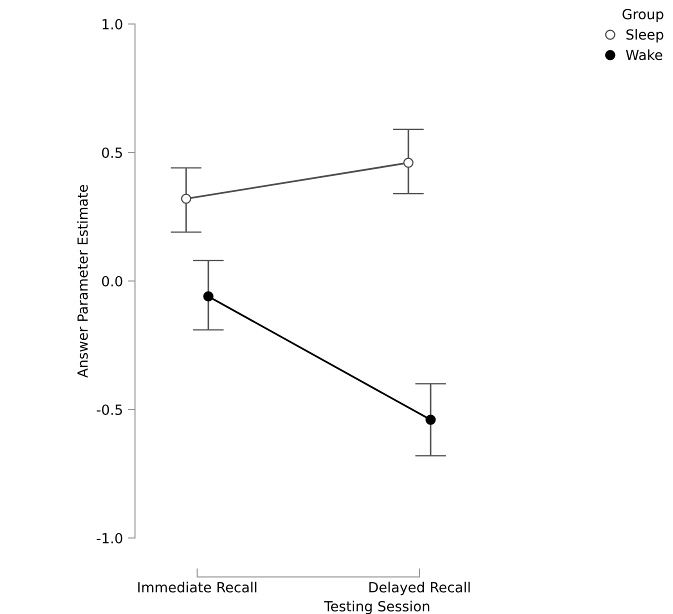 The image size is (673, 614). What do you see at coordinates (82, 281) in the screenshot?
I see `y-axis-title: Answer Parameter Estimate` at bounding box center [82, 281].